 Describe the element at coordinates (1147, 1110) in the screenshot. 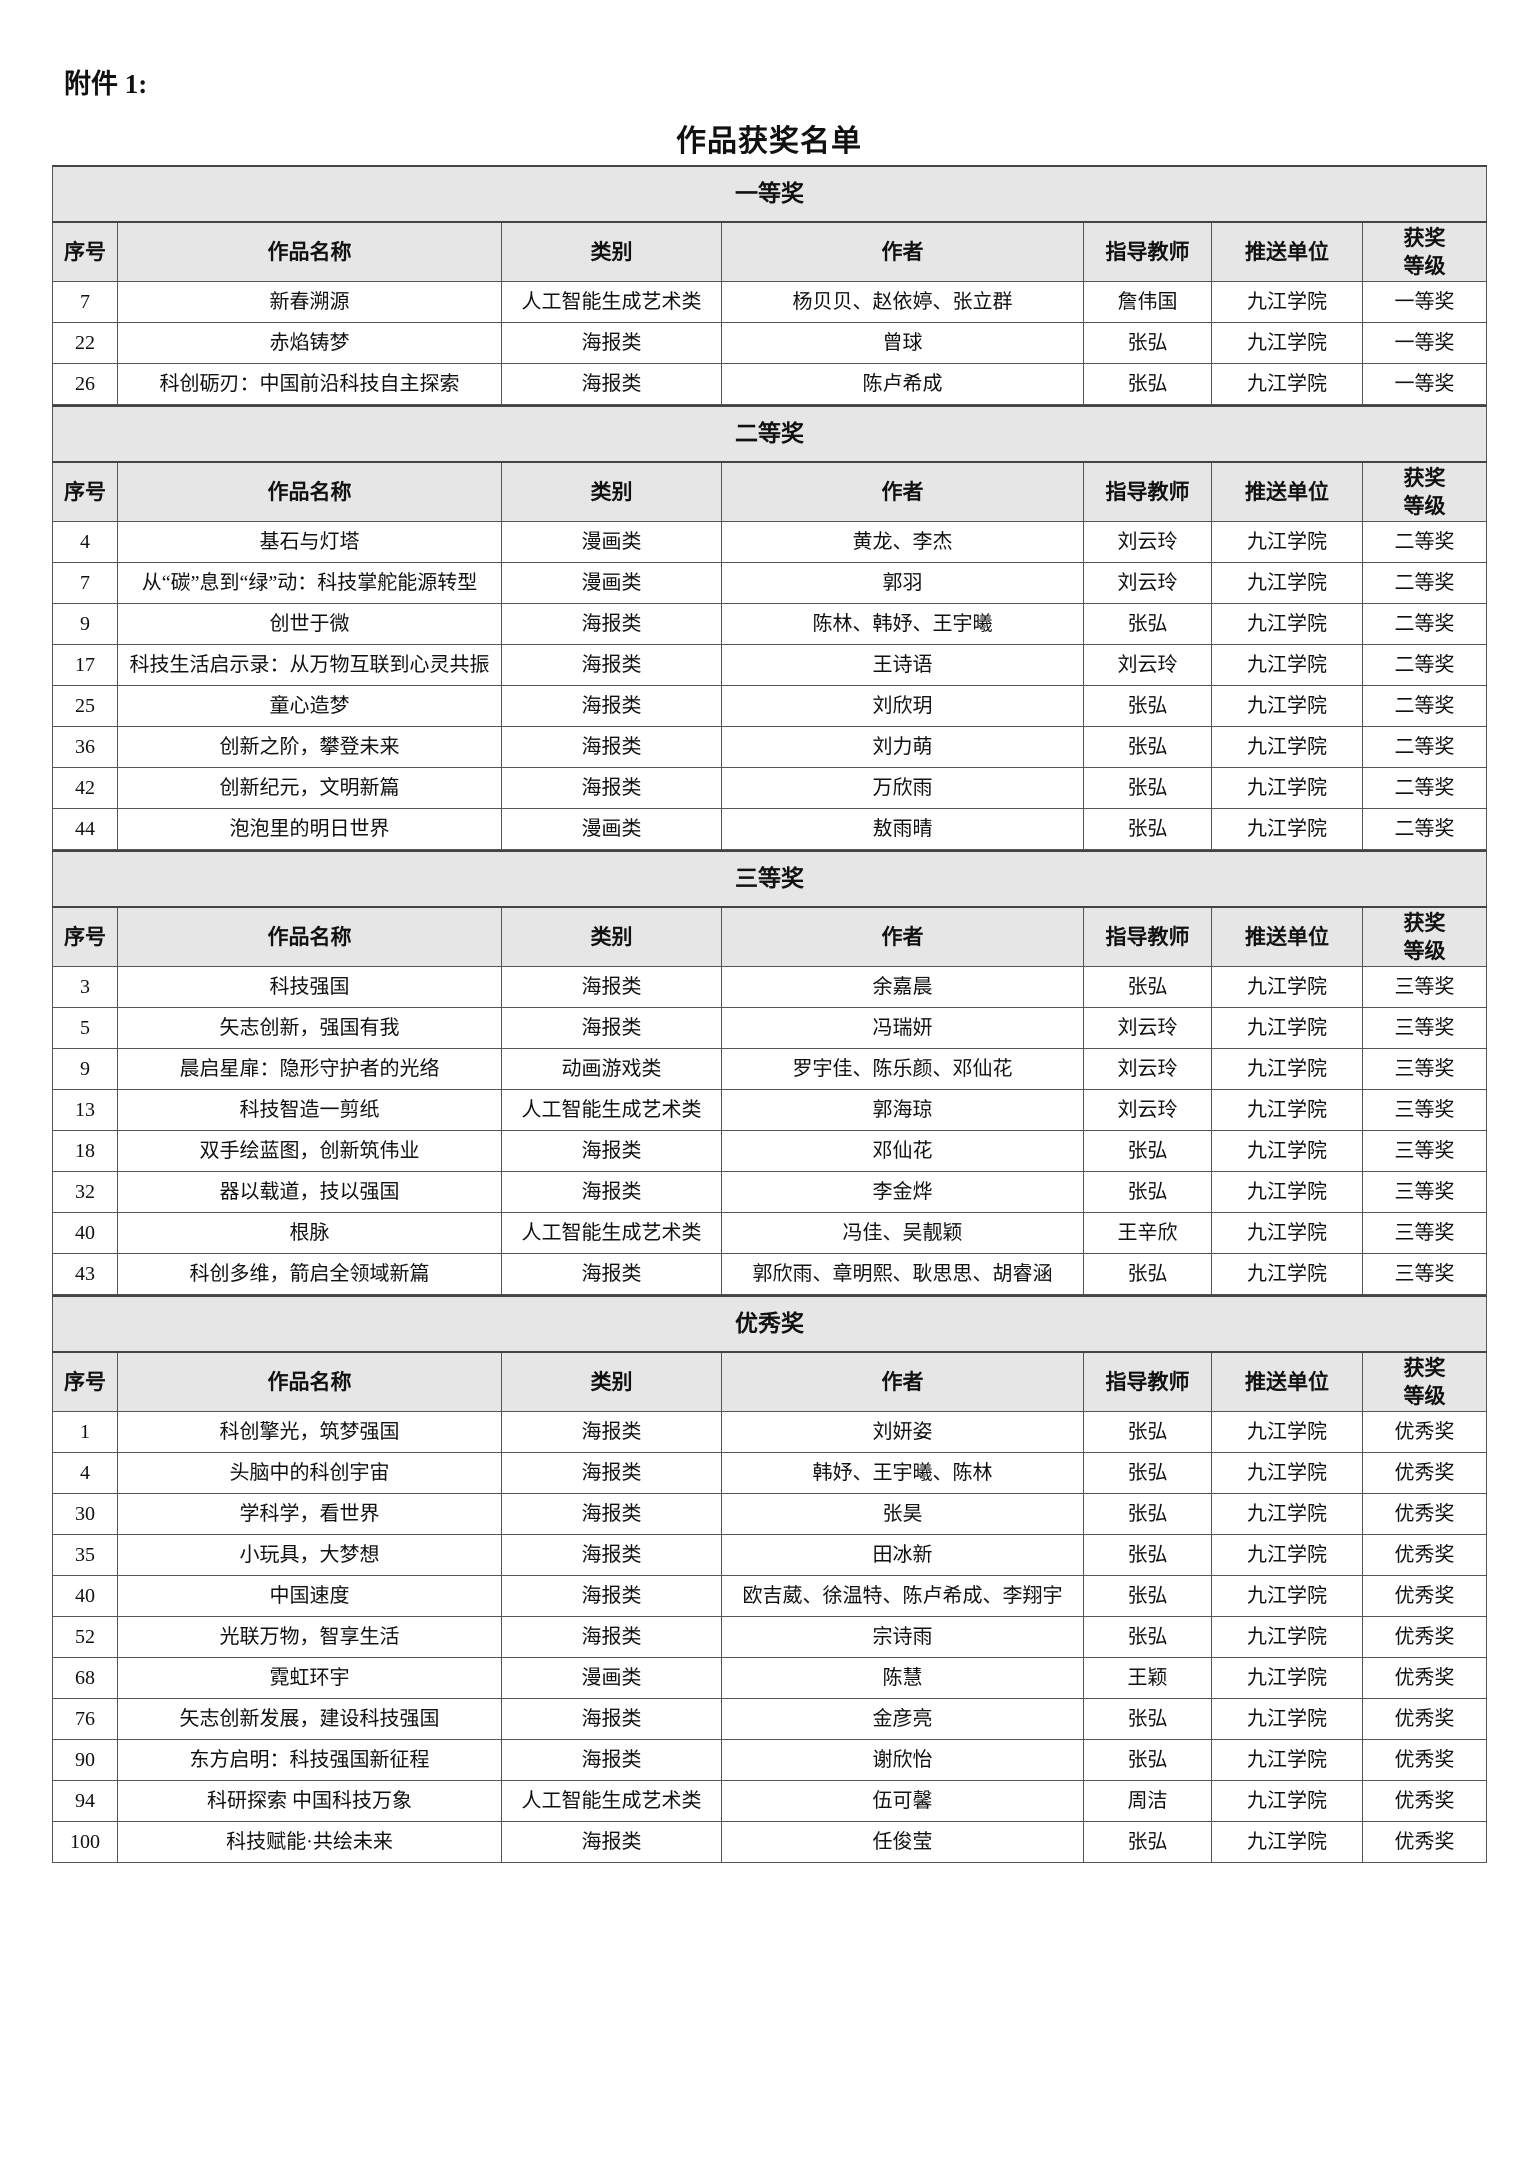

I see `cell-advisor: 刘云玲` at that location.